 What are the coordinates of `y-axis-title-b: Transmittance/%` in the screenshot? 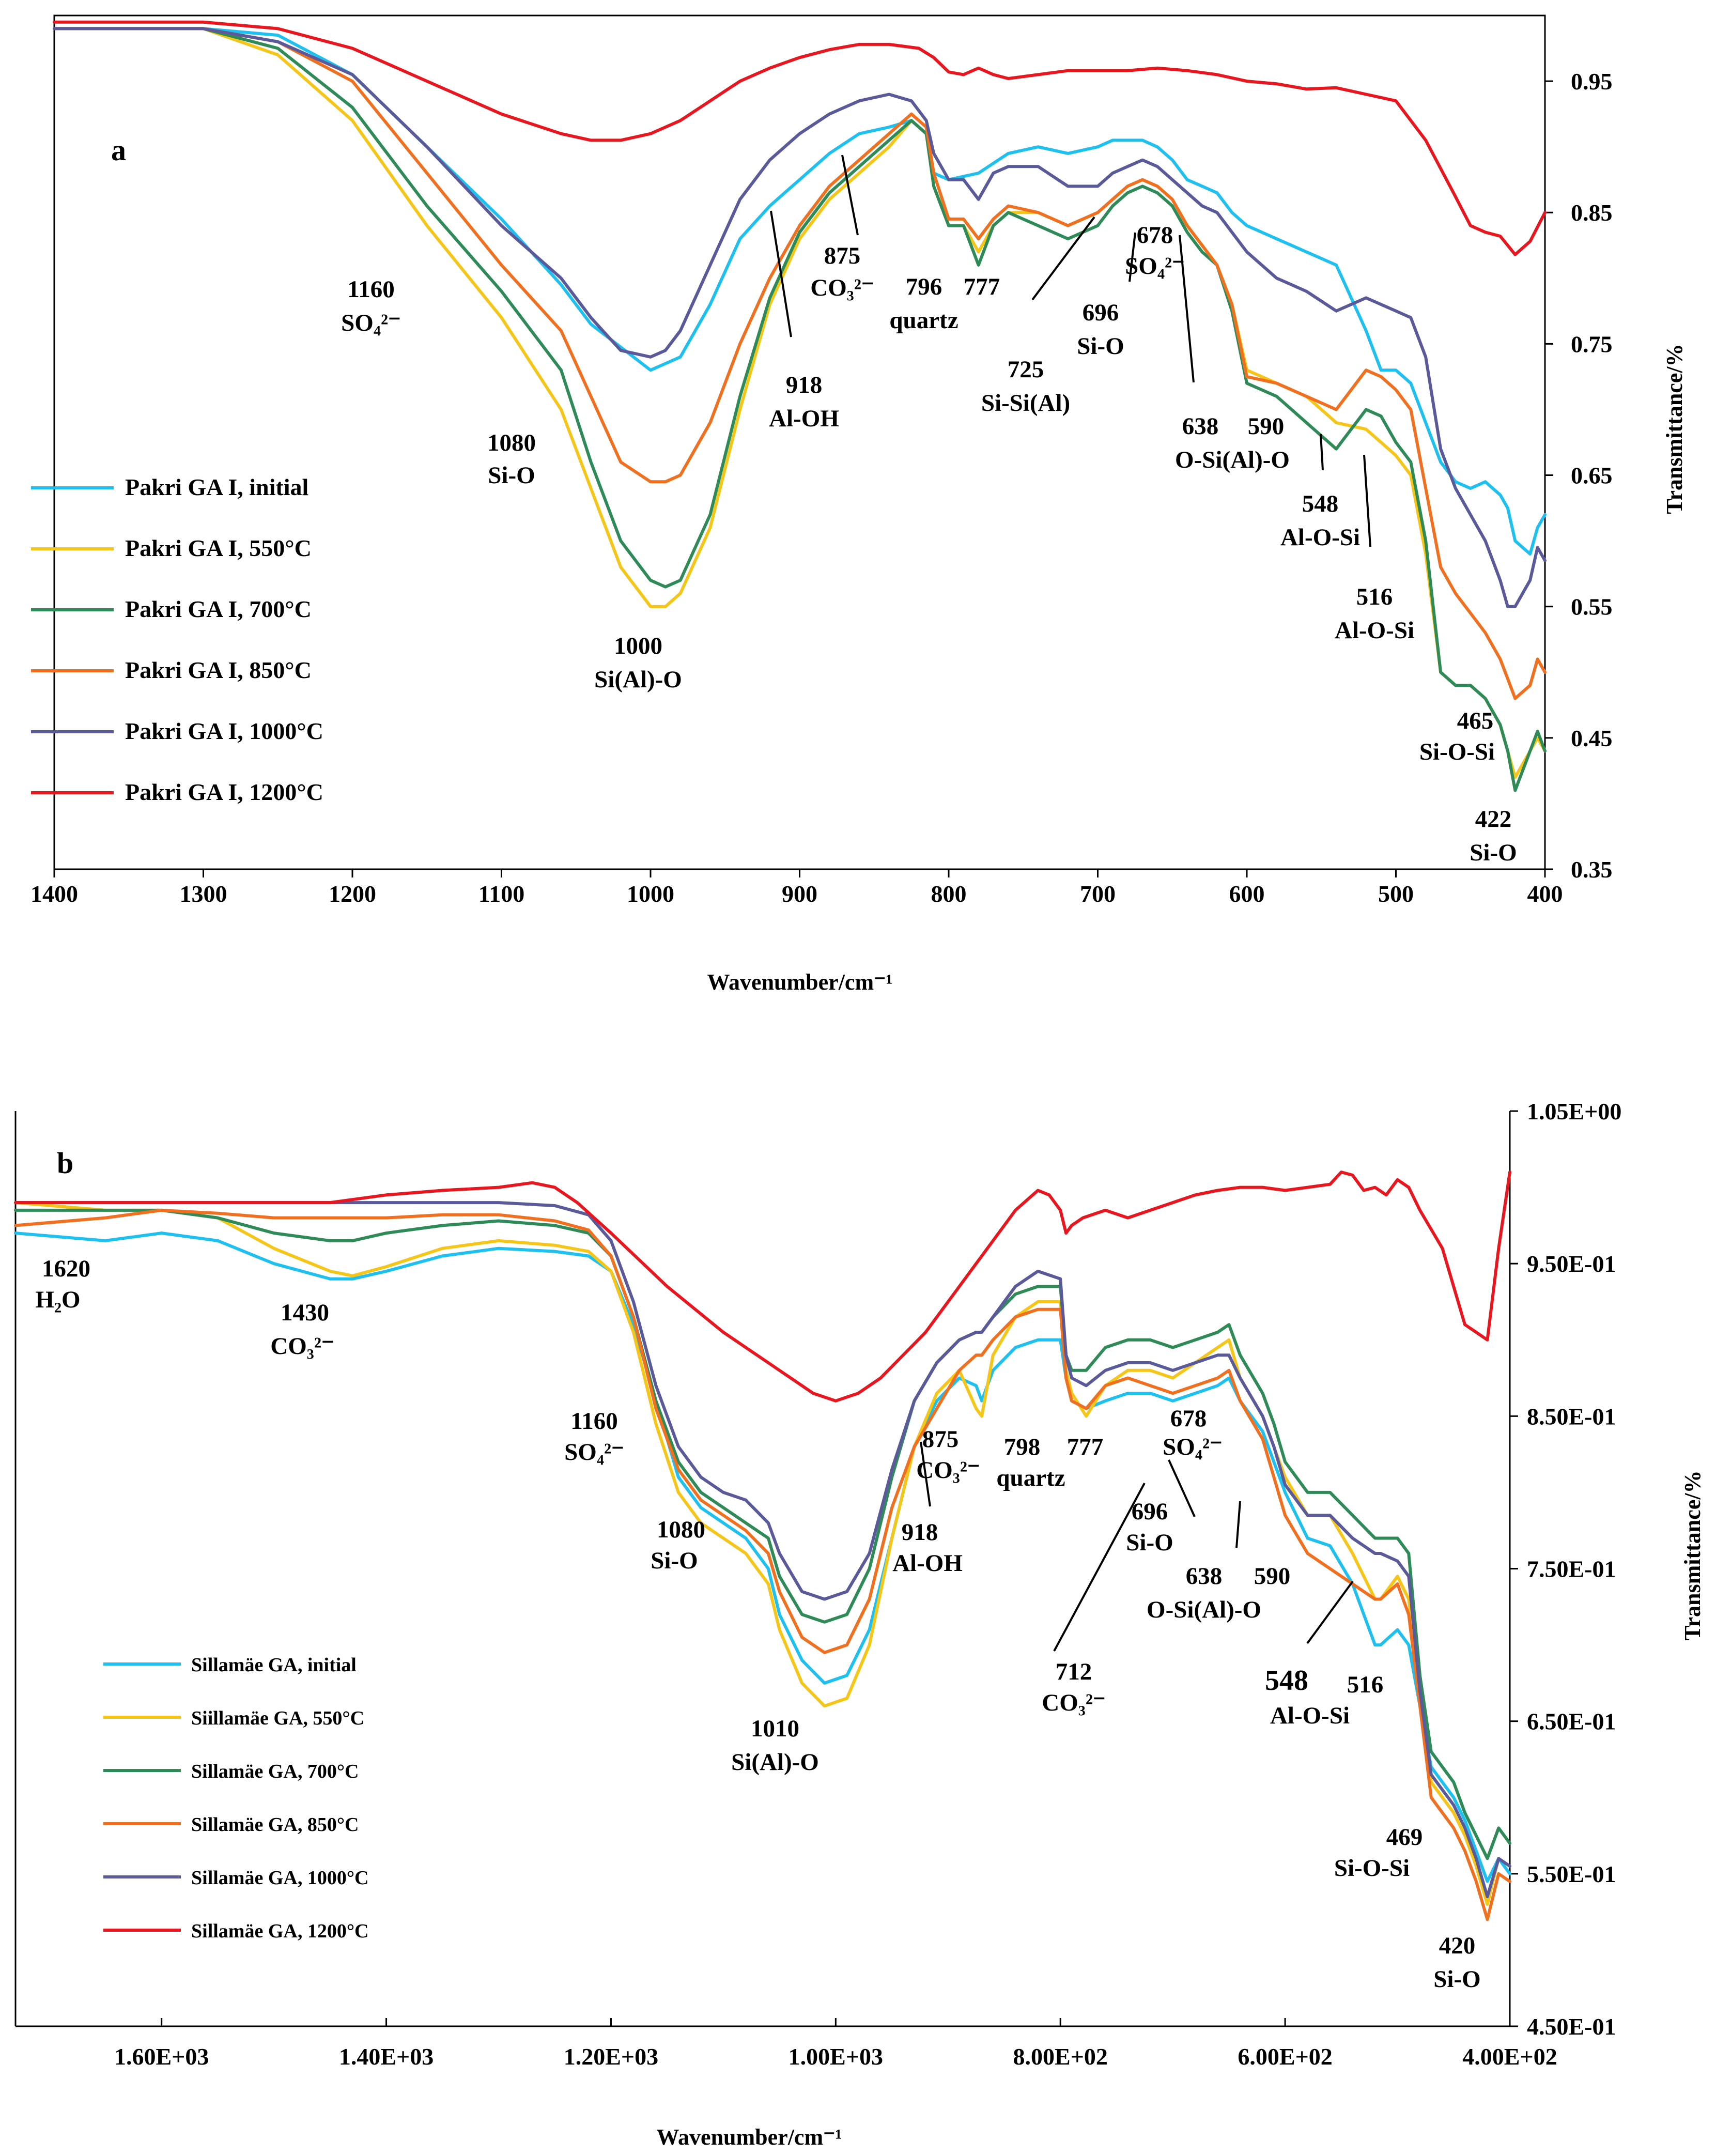 It's located at (1693, 1555).